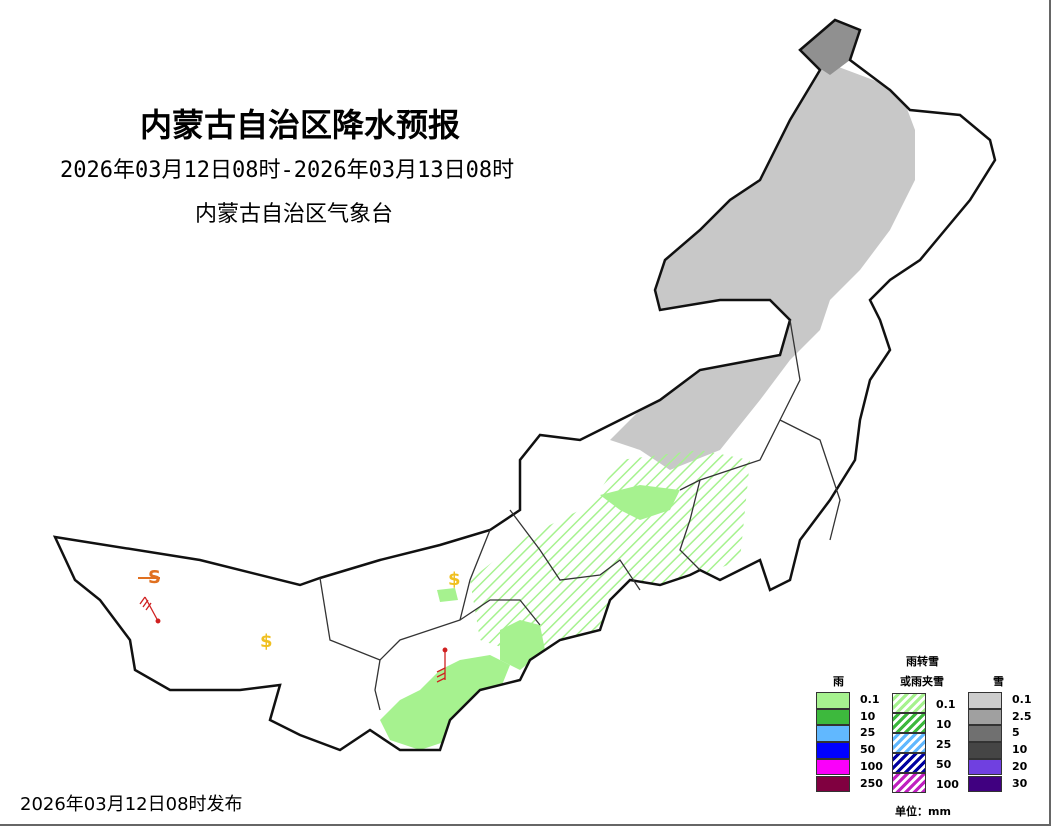 Image resolution: width=1051 pixels, height=826 pixels. Describe the element at coordinates (944, 744) in the screenshot. I see `legend-label-mixed: 25` at that location.